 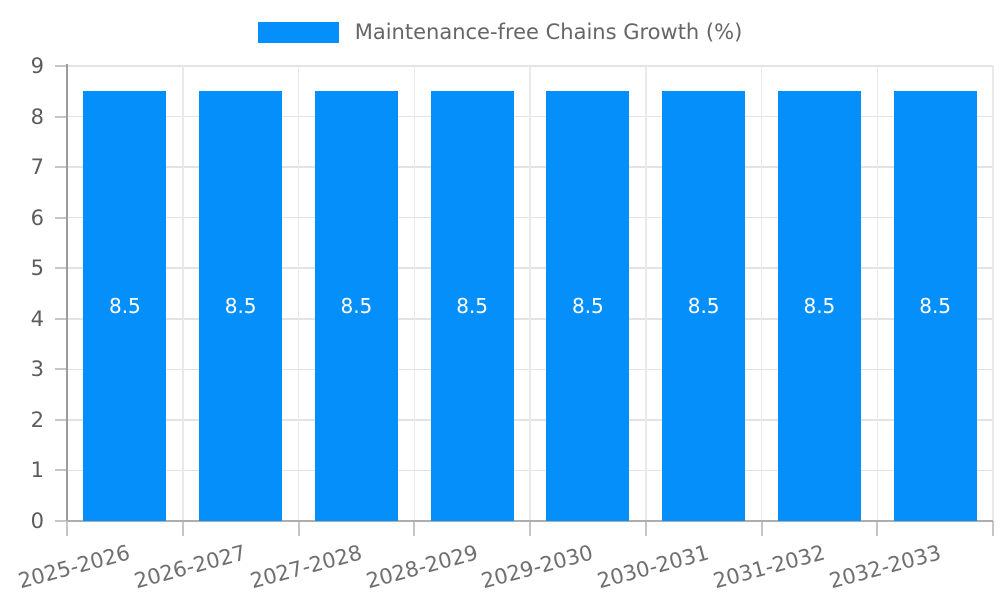 I want to click on x-axis-tick-label: 2027-2028, so click(x=306, y=567).